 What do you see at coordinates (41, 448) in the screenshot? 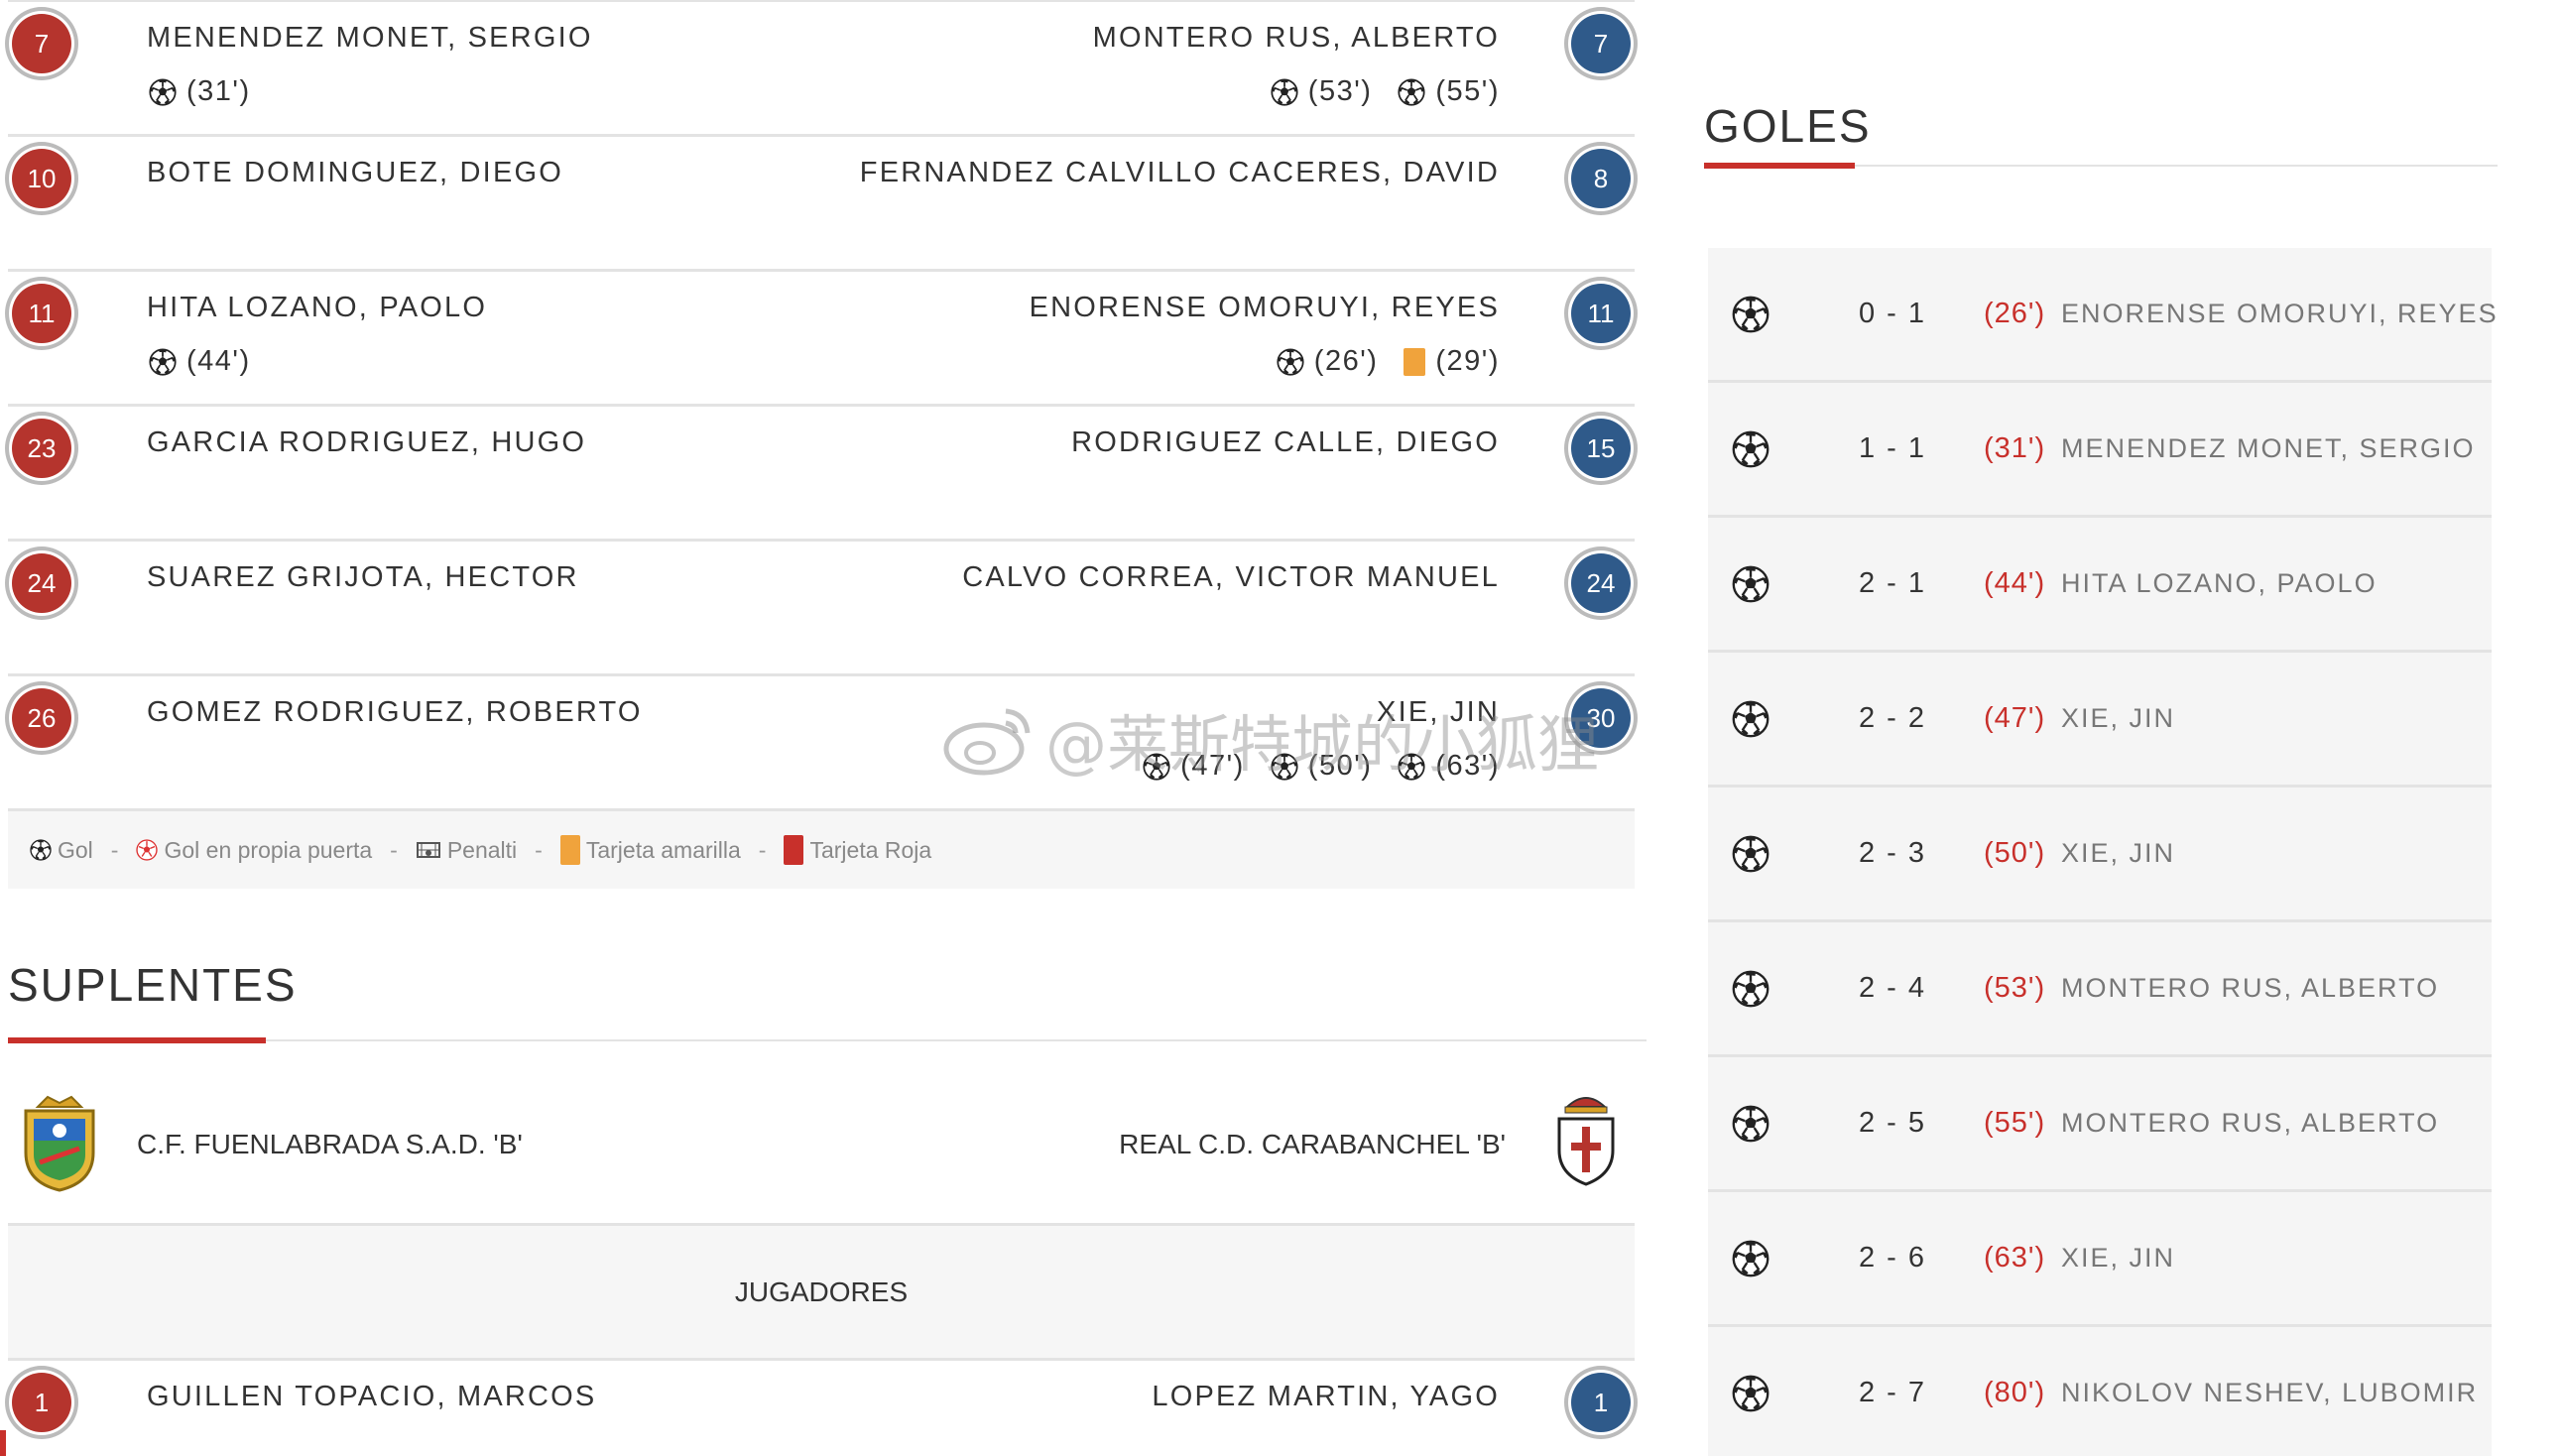
I see `home-player-number: 23` at bounding box center [41, 448].